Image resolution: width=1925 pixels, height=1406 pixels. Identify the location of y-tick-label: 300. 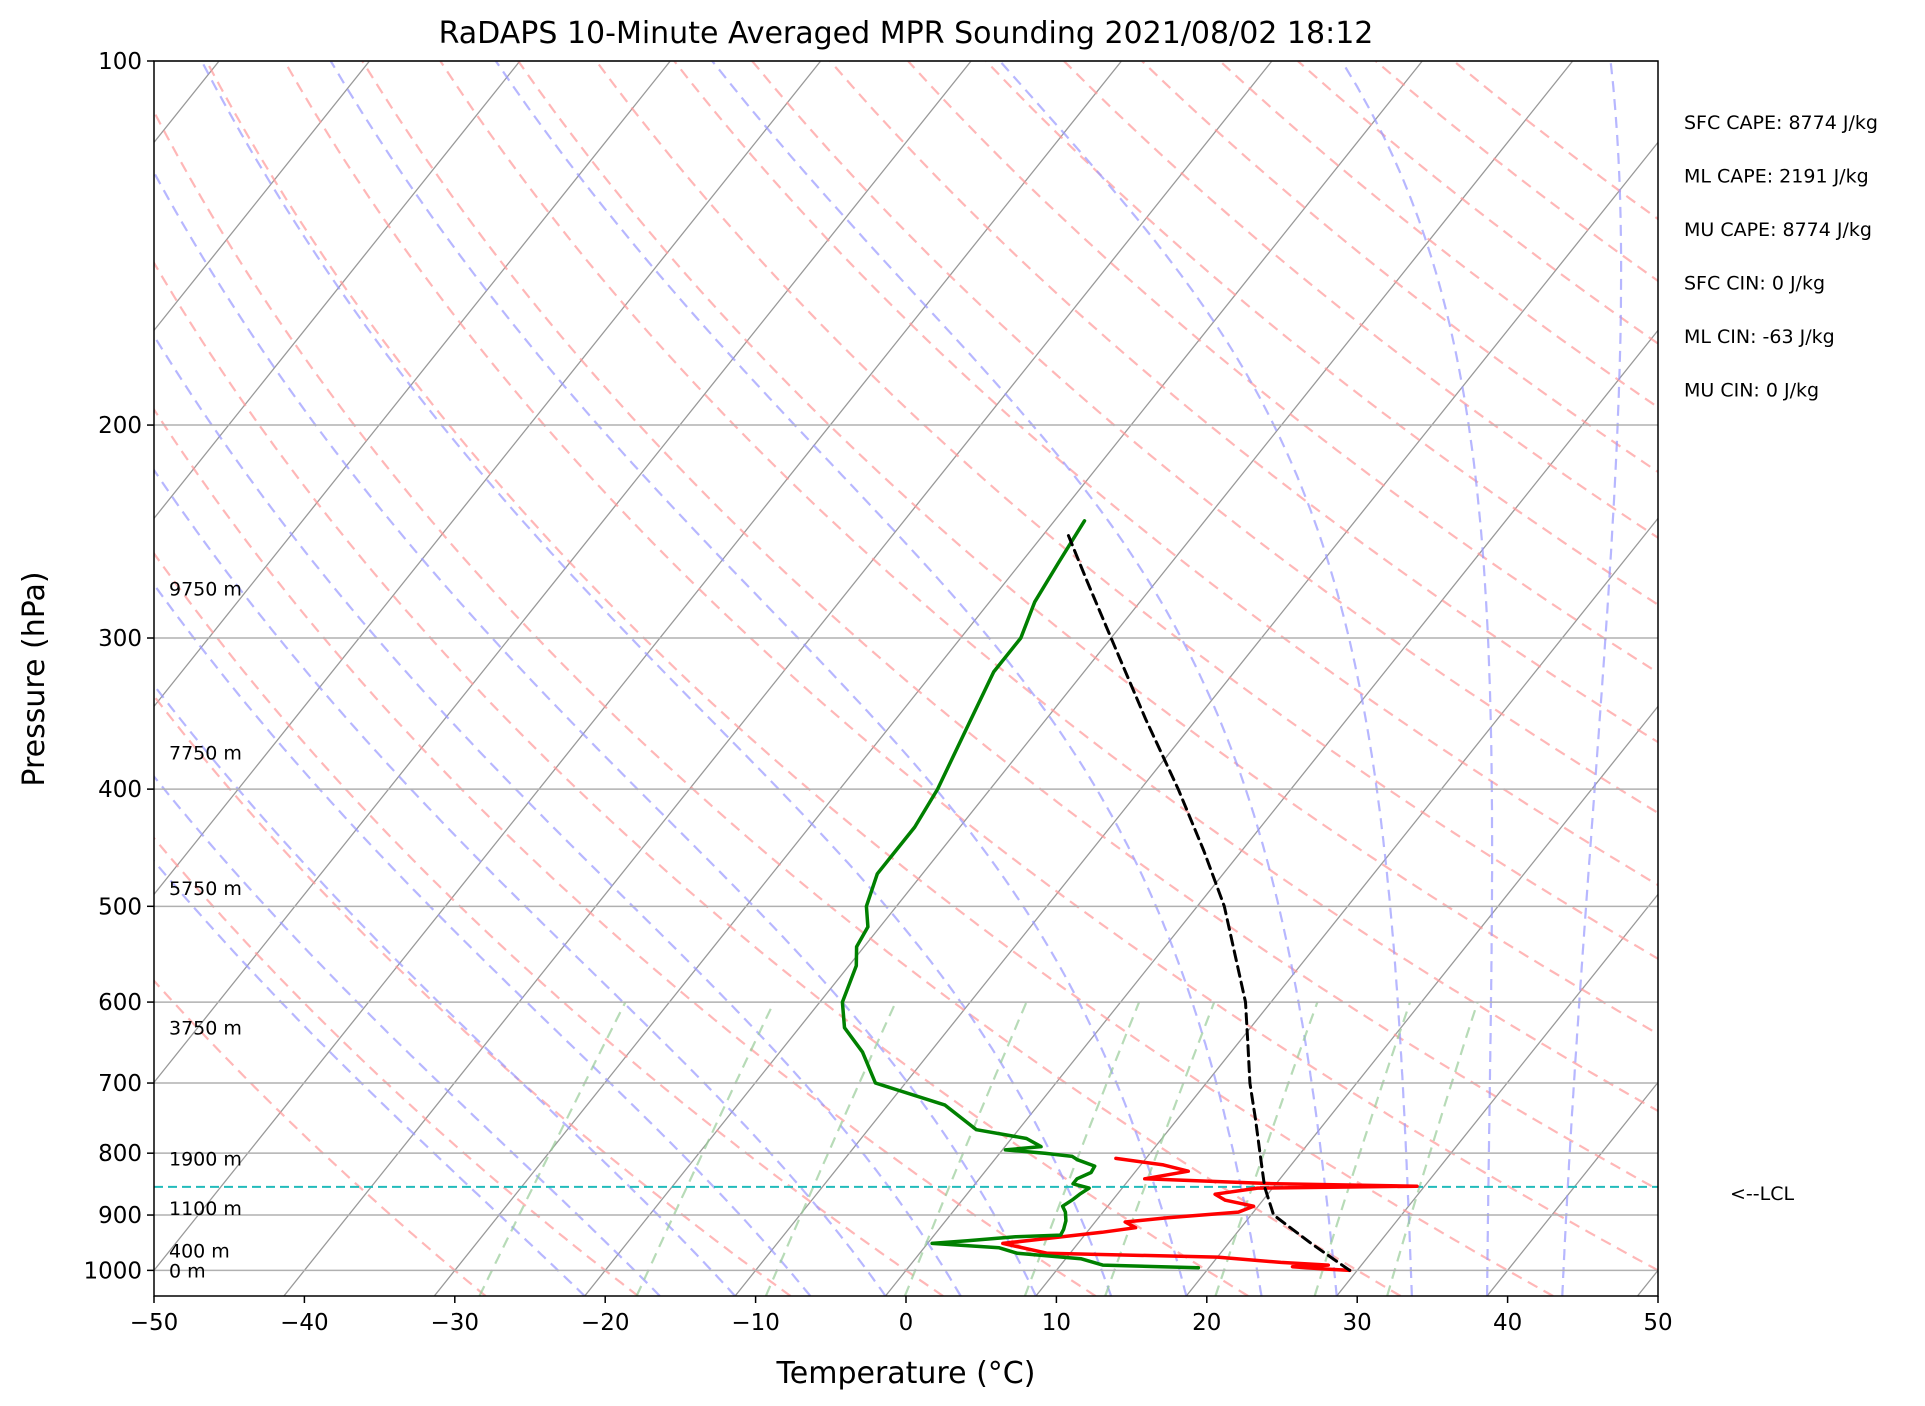
(120, 639).